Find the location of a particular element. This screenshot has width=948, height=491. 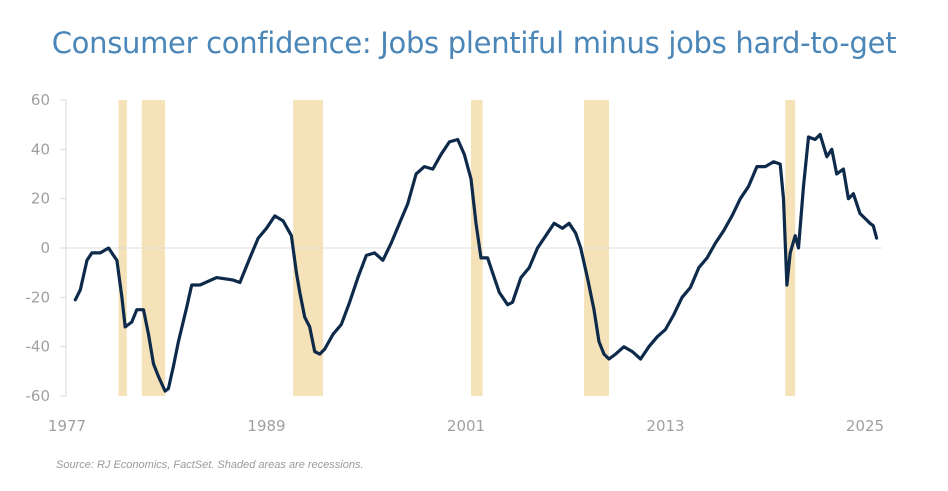

y-tick-label: -20 is located at coordinates (38, 297).